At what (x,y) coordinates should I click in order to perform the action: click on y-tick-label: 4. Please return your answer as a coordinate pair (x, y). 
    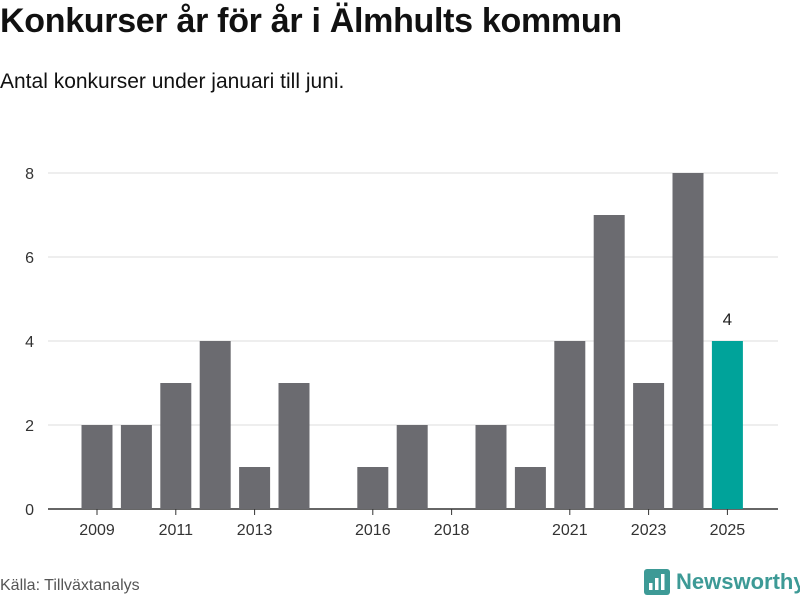
    Looking at the image, I should click on (29, 342).